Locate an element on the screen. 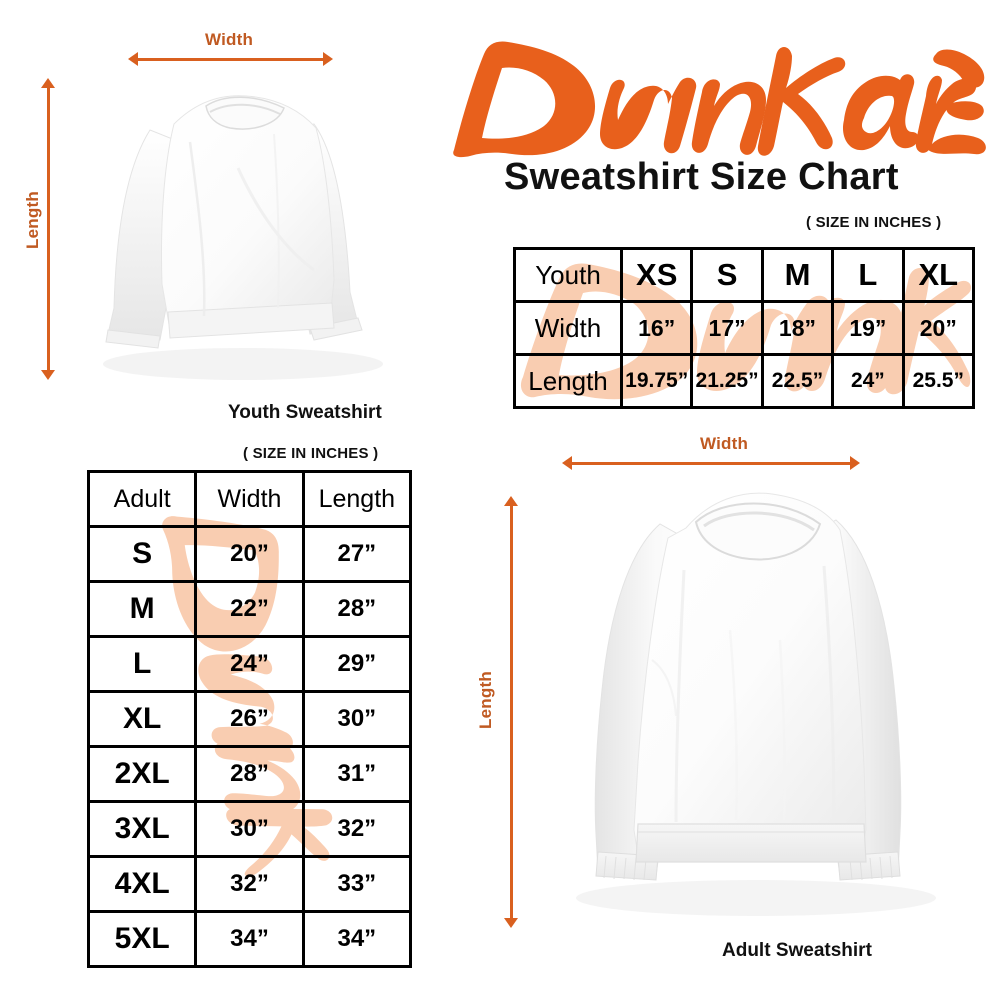 The width and height of the screenshot is (1000, 1000). youth-corner-label: Youth is located at coordinates (568, 275).